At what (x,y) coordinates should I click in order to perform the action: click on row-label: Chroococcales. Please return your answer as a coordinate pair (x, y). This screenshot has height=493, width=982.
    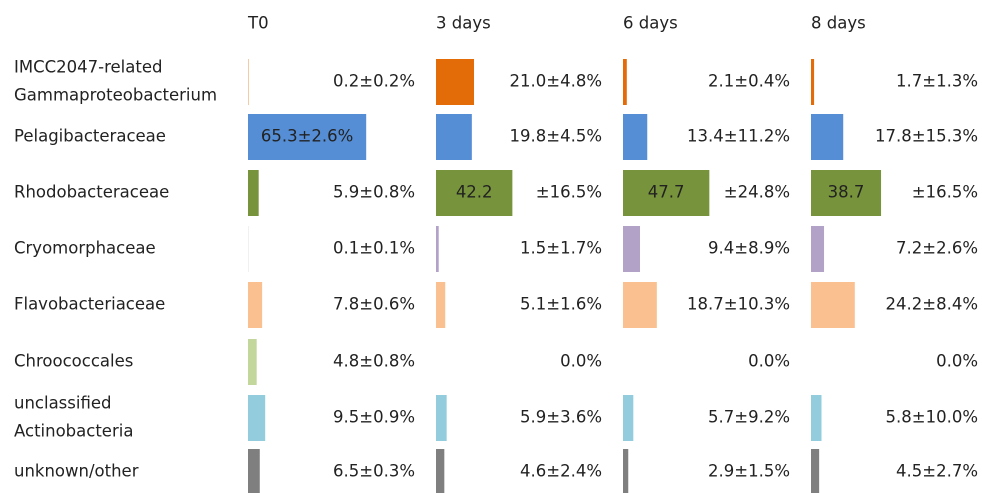
    Looking at the image, I should click on (73, 361).